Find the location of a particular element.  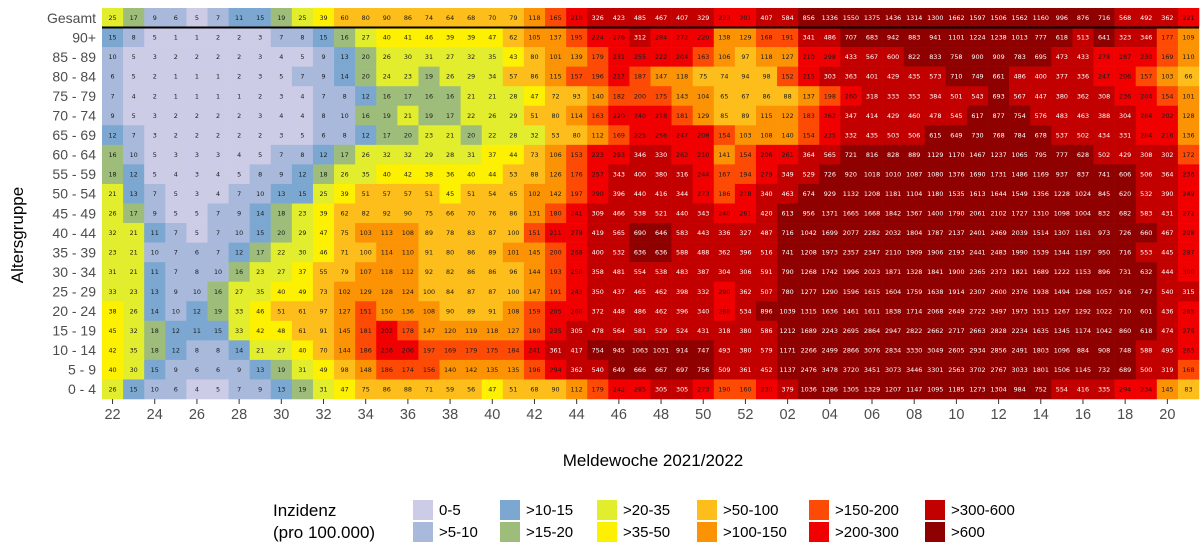

cell-value-label: 1636 is located at coordinates (830, 311).